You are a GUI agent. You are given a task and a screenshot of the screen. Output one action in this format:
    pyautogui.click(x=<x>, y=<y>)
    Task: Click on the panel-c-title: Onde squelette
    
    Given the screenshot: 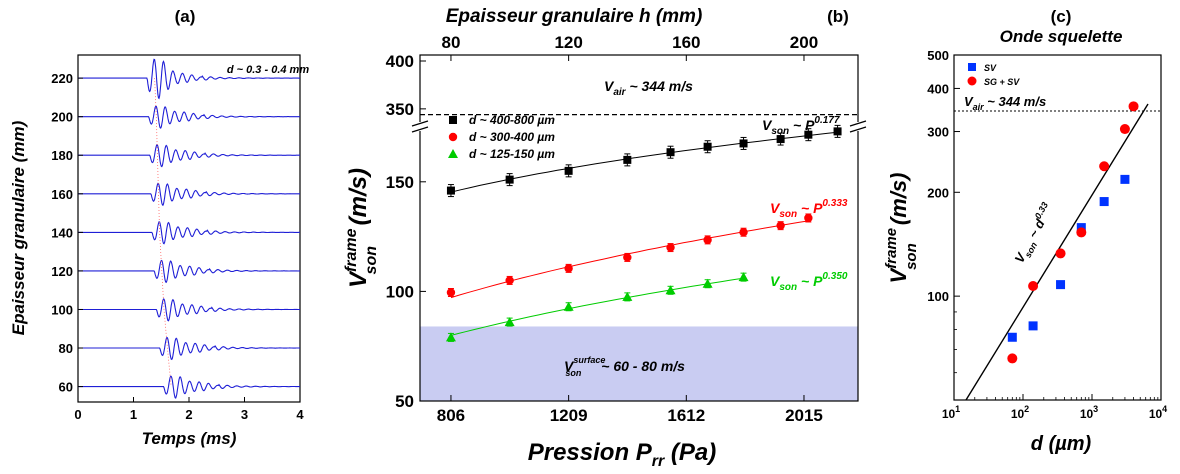 What is the action you would take?
    pyautogui.click(x=1061, y=36)
    